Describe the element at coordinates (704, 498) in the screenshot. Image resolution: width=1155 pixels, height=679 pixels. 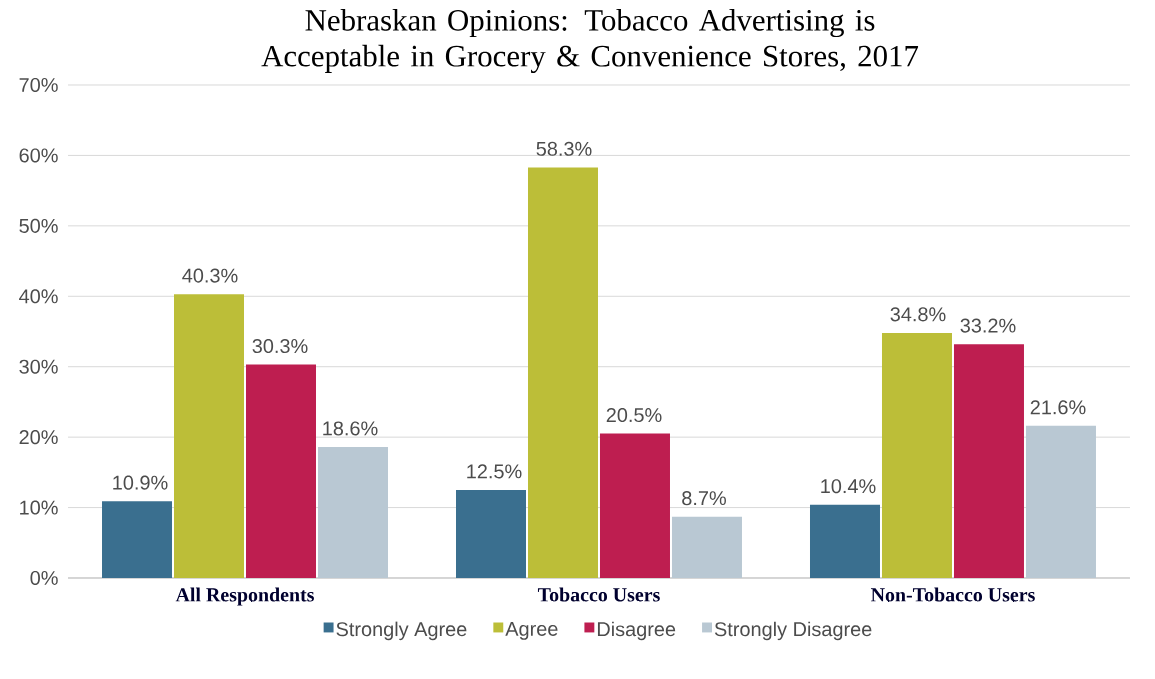
I see `data-label: 8.7%` at that location.